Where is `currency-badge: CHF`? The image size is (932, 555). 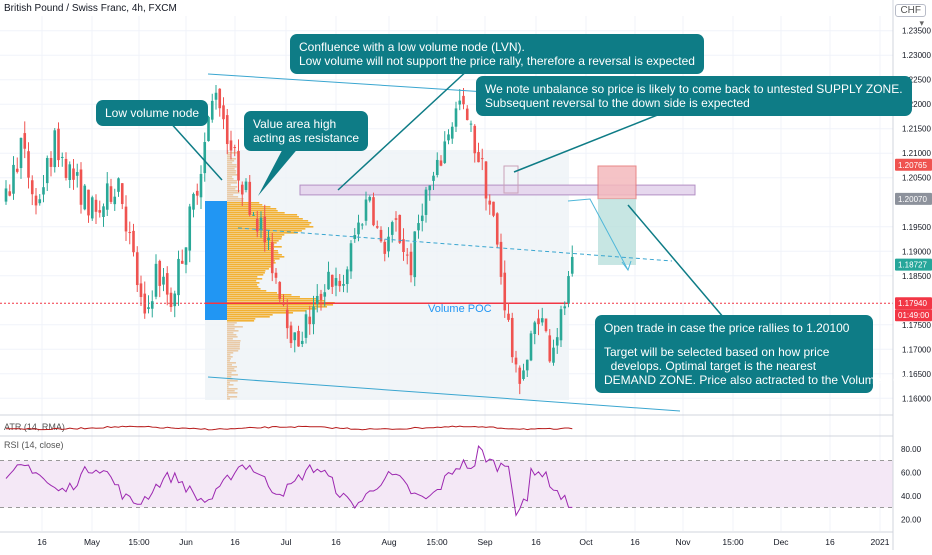
currency-badge: CHF is located at coordinates (910, 10).